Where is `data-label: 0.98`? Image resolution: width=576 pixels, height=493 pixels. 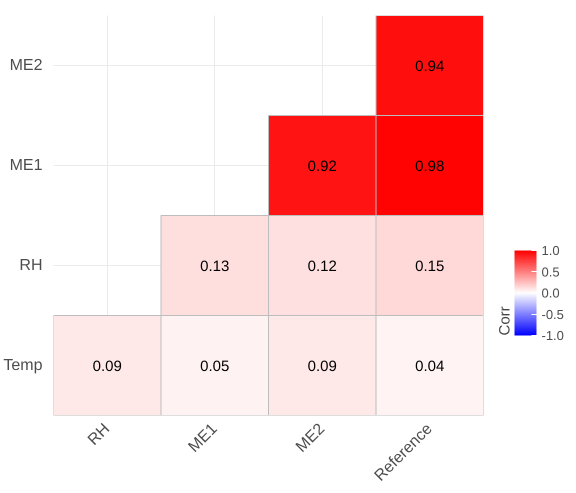 data-label: 0.98 is located at coordinates (429, 166).